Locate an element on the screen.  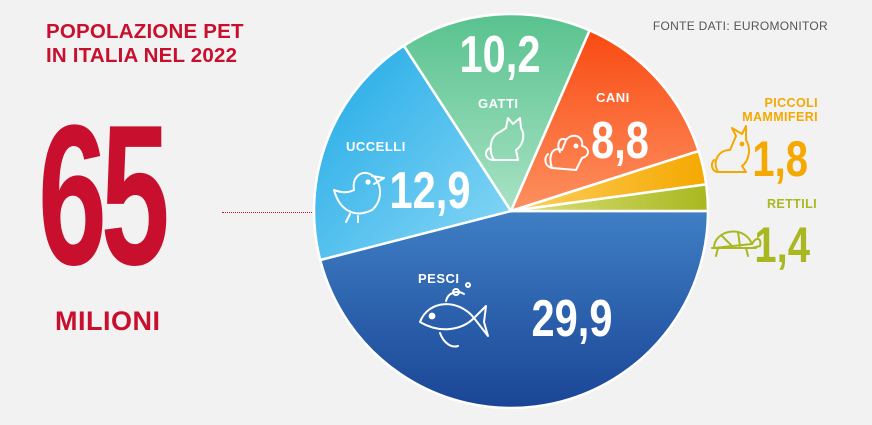
chart-title: POPOLAZIONE PET IN ITALIA NEL 2022 is located at coordinates (176, 44).